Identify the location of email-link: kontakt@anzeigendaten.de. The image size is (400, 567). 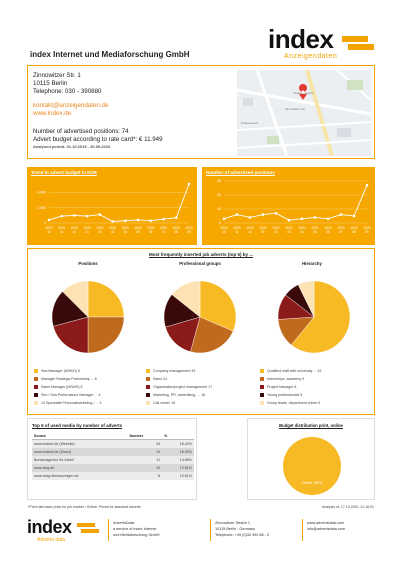
(71, 105).